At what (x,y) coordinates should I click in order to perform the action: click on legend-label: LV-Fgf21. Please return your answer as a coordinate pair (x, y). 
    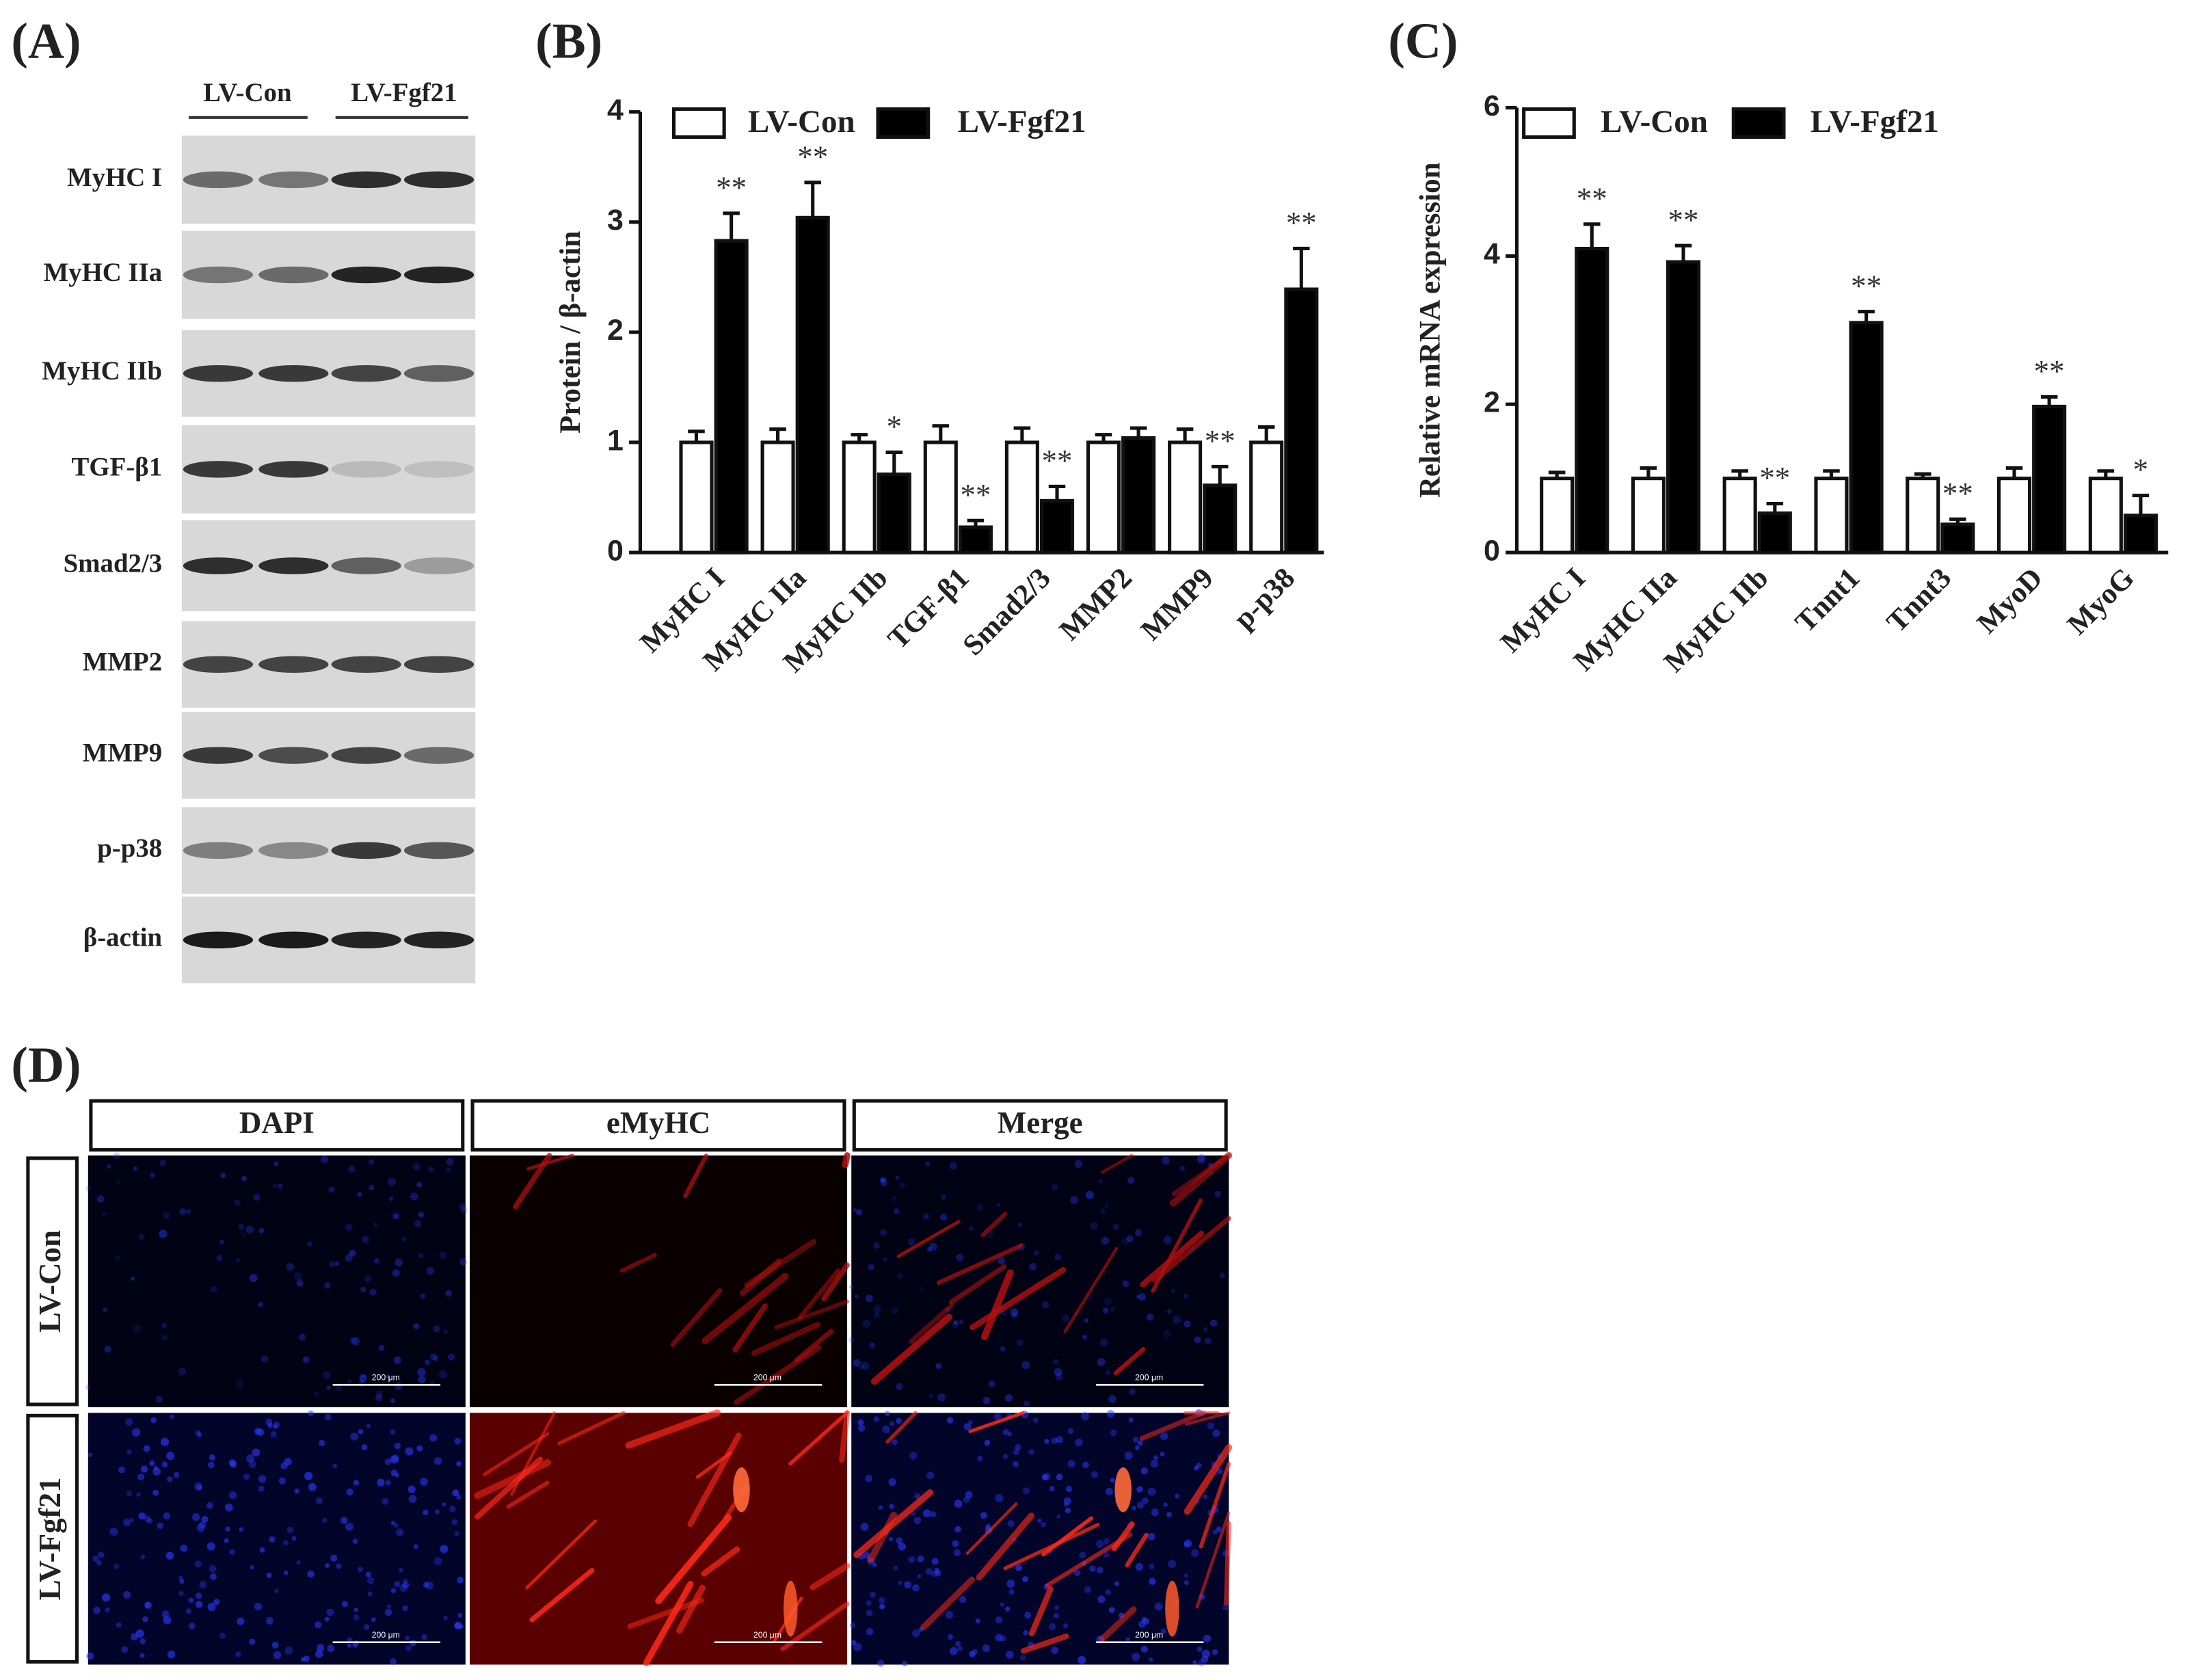
    Looking at the image, I should click on (1874, 121).